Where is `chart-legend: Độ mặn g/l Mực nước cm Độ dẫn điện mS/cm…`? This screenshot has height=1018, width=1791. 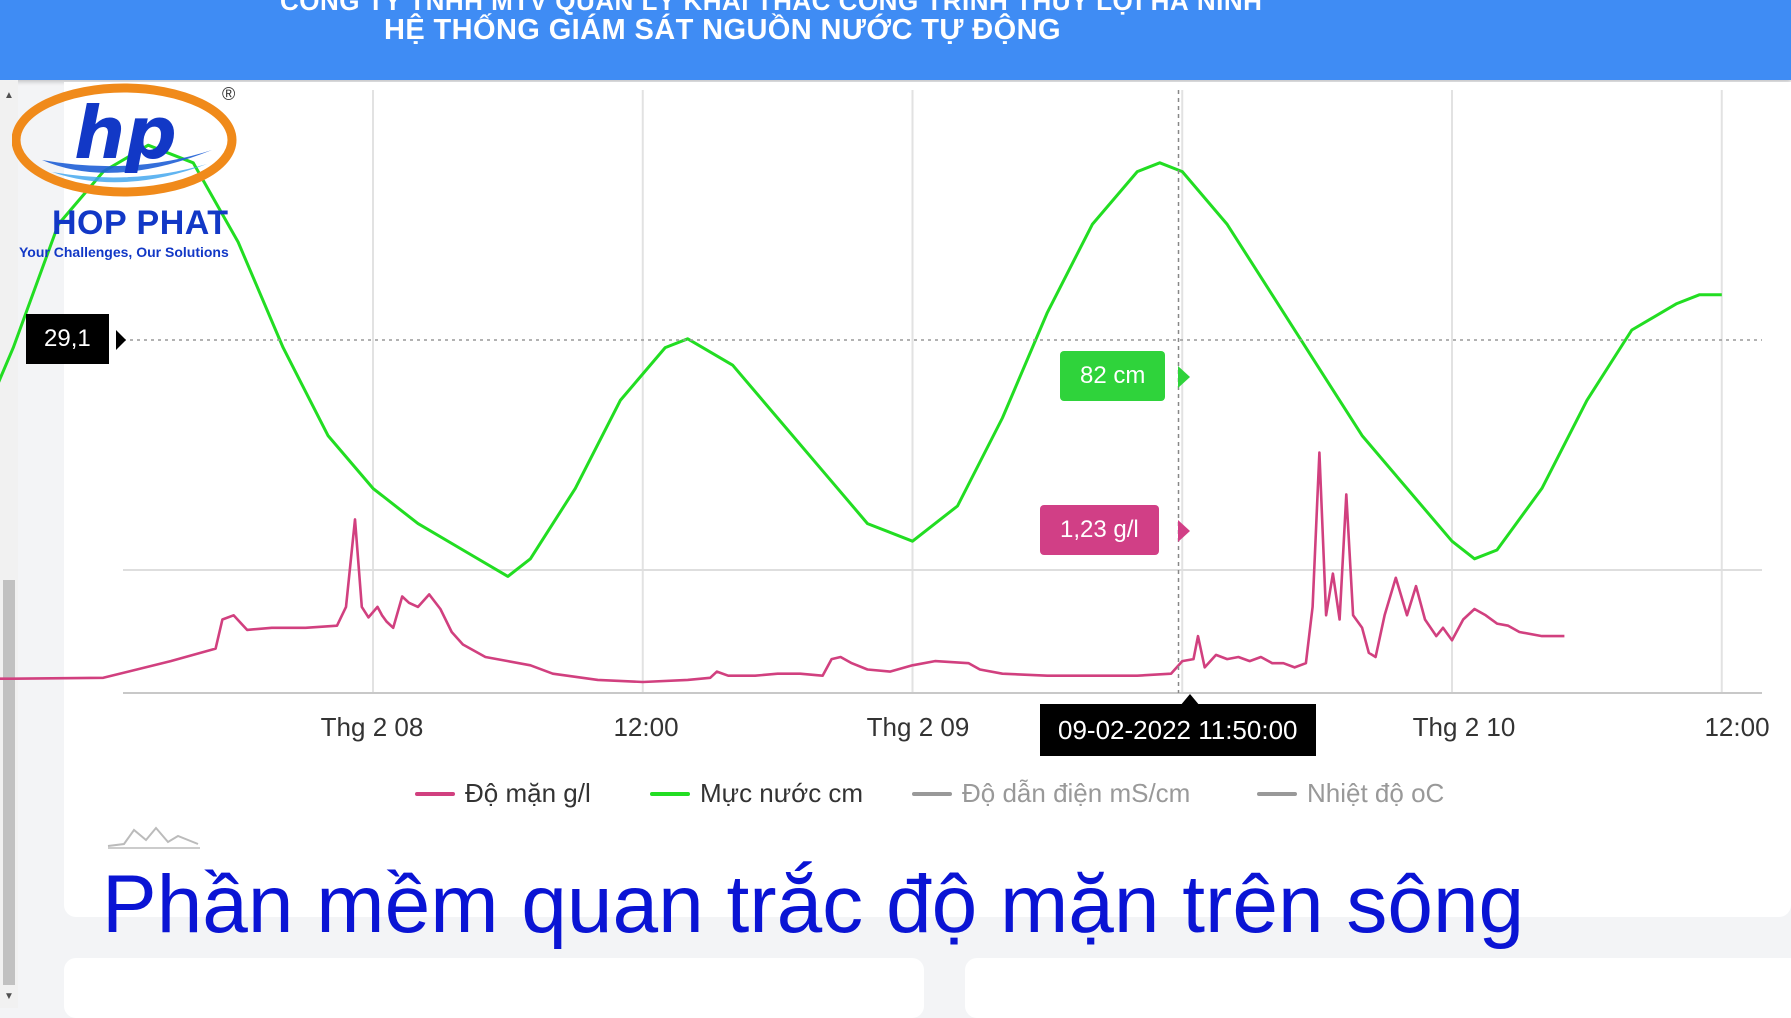
chart-legend: Độ mặn g/l Mực nước cm Độ dẫn điện mS/cm… is located at coordinates (895, 796).